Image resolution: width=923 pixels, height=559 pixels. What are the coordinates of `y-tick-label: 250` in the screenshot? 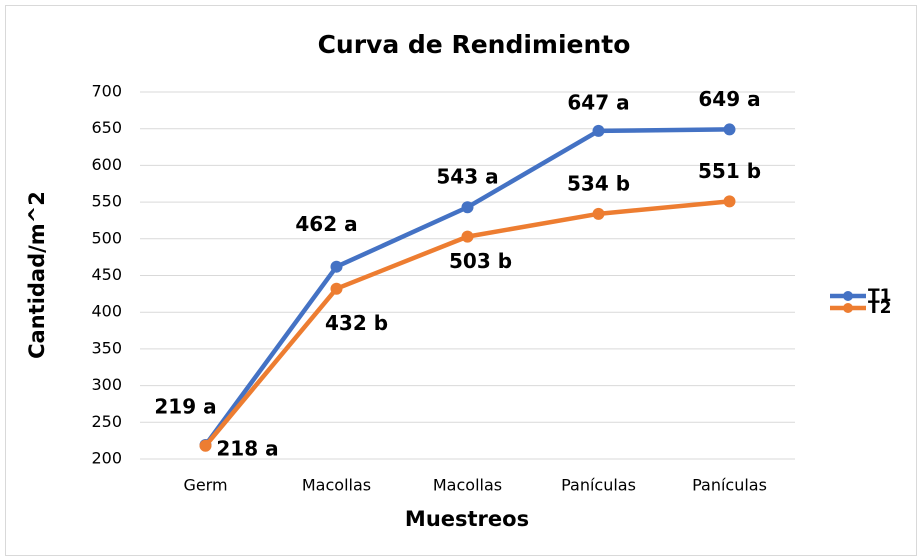 It's located at (106, 421).